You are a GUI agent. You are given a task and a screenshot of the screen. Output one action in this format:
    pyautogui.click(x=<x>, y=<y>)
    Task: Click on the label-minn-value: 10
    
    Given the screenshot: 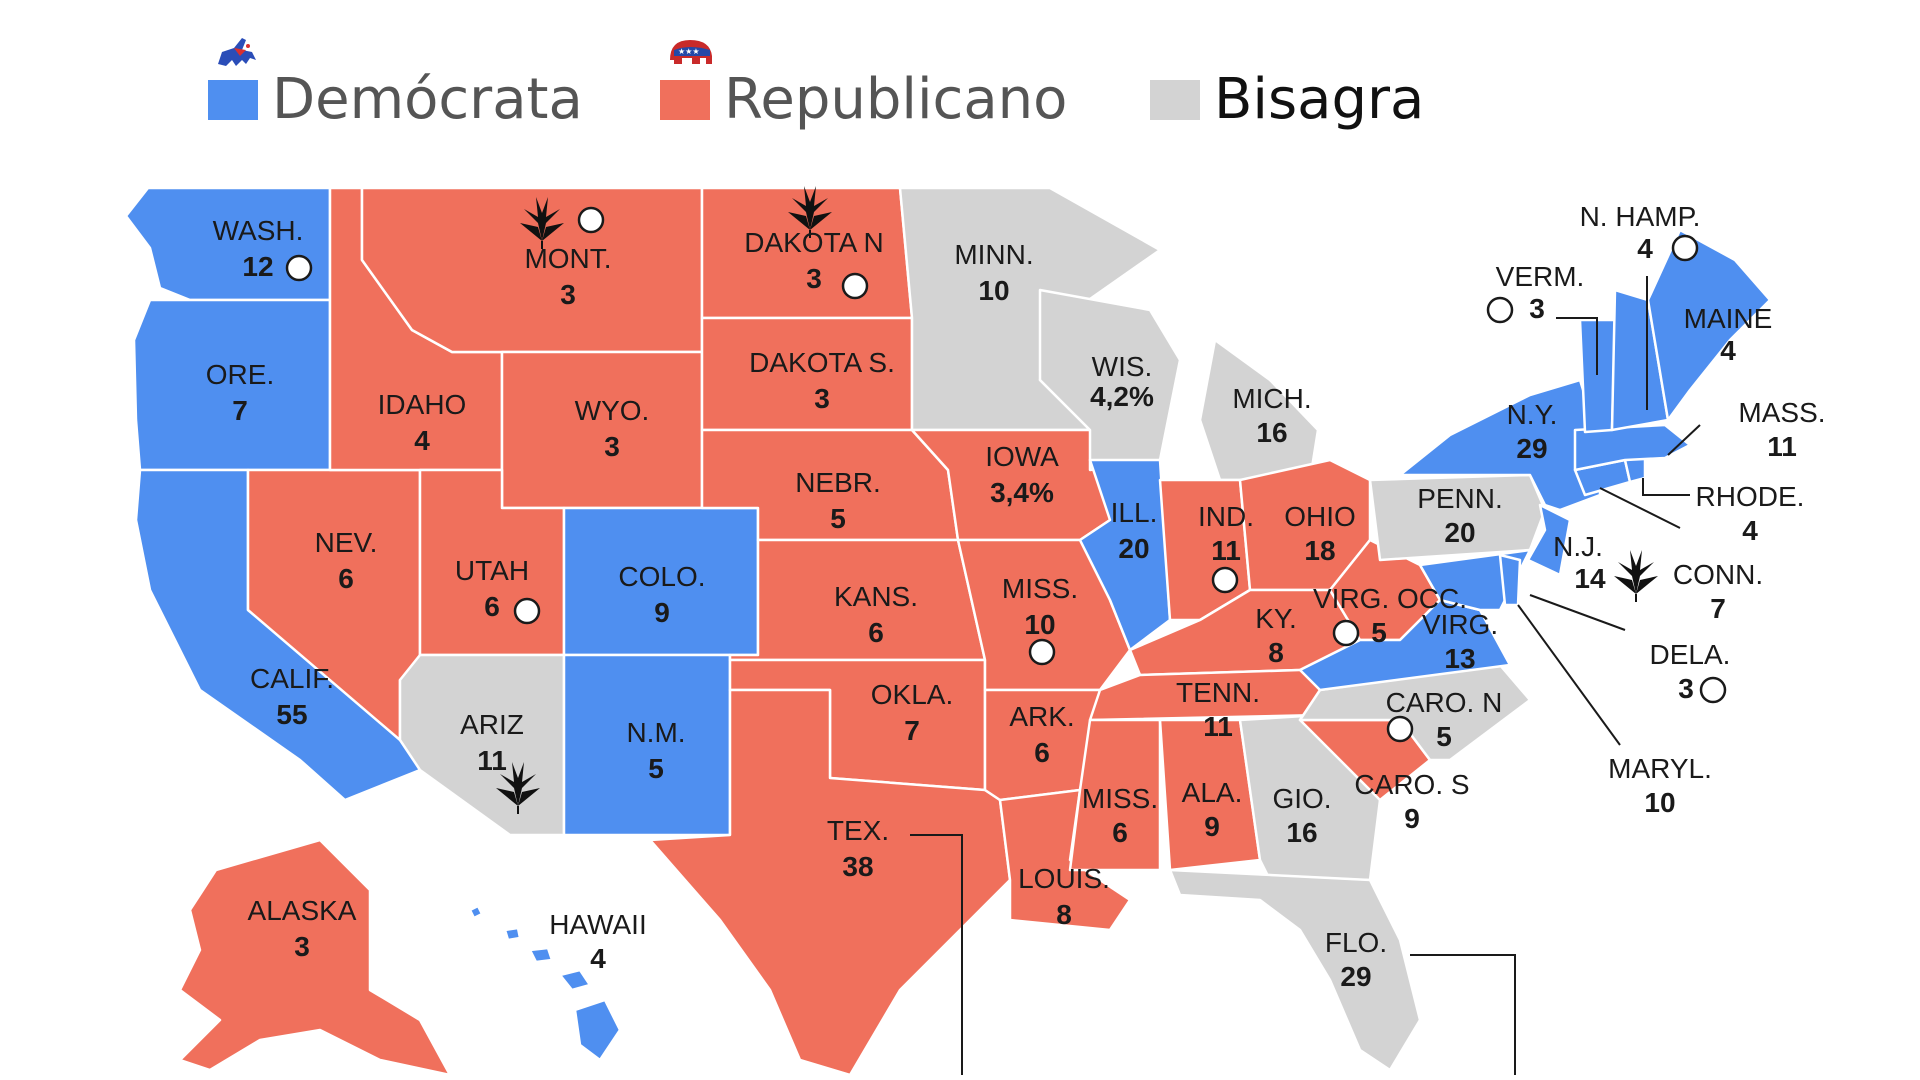 What is the action you would take?
    pyautogui.click(x=993, y=290)
    